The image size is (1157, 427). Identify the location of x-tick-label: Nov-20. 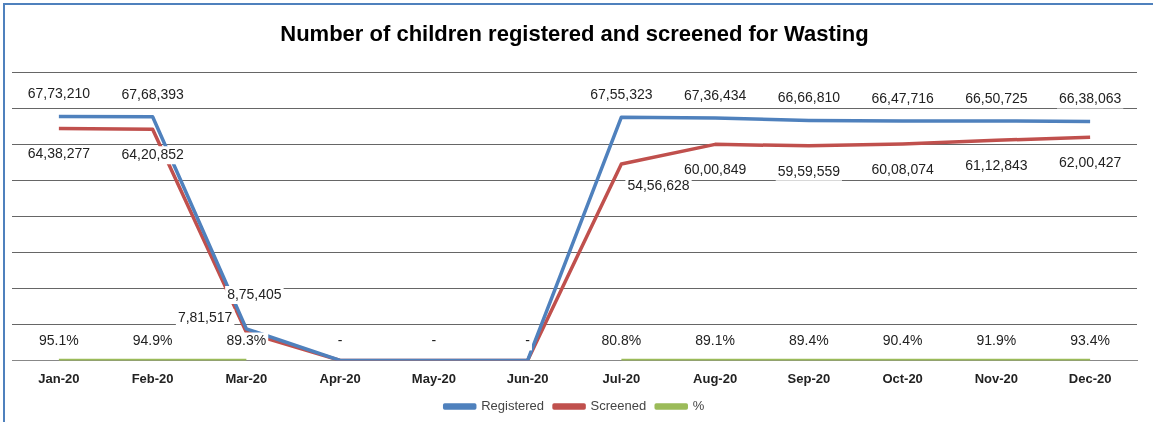
(996, 378).